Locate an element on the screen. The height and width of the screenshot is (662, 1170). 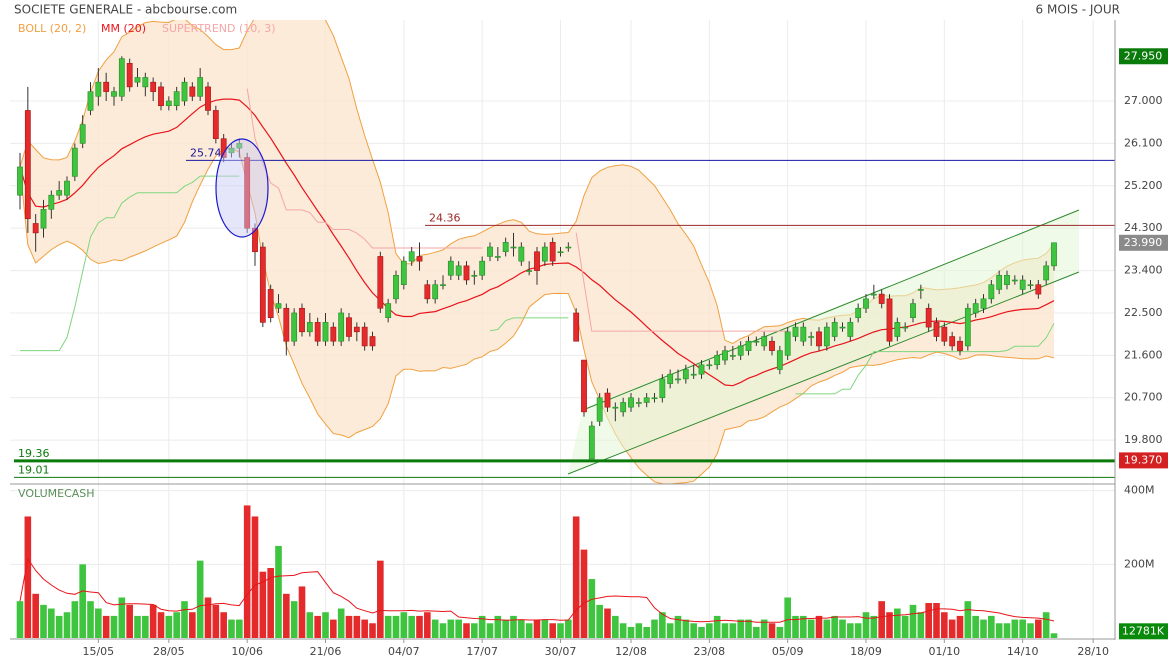
volume-tick-label: 400M is located at coordinates (1139, 490).